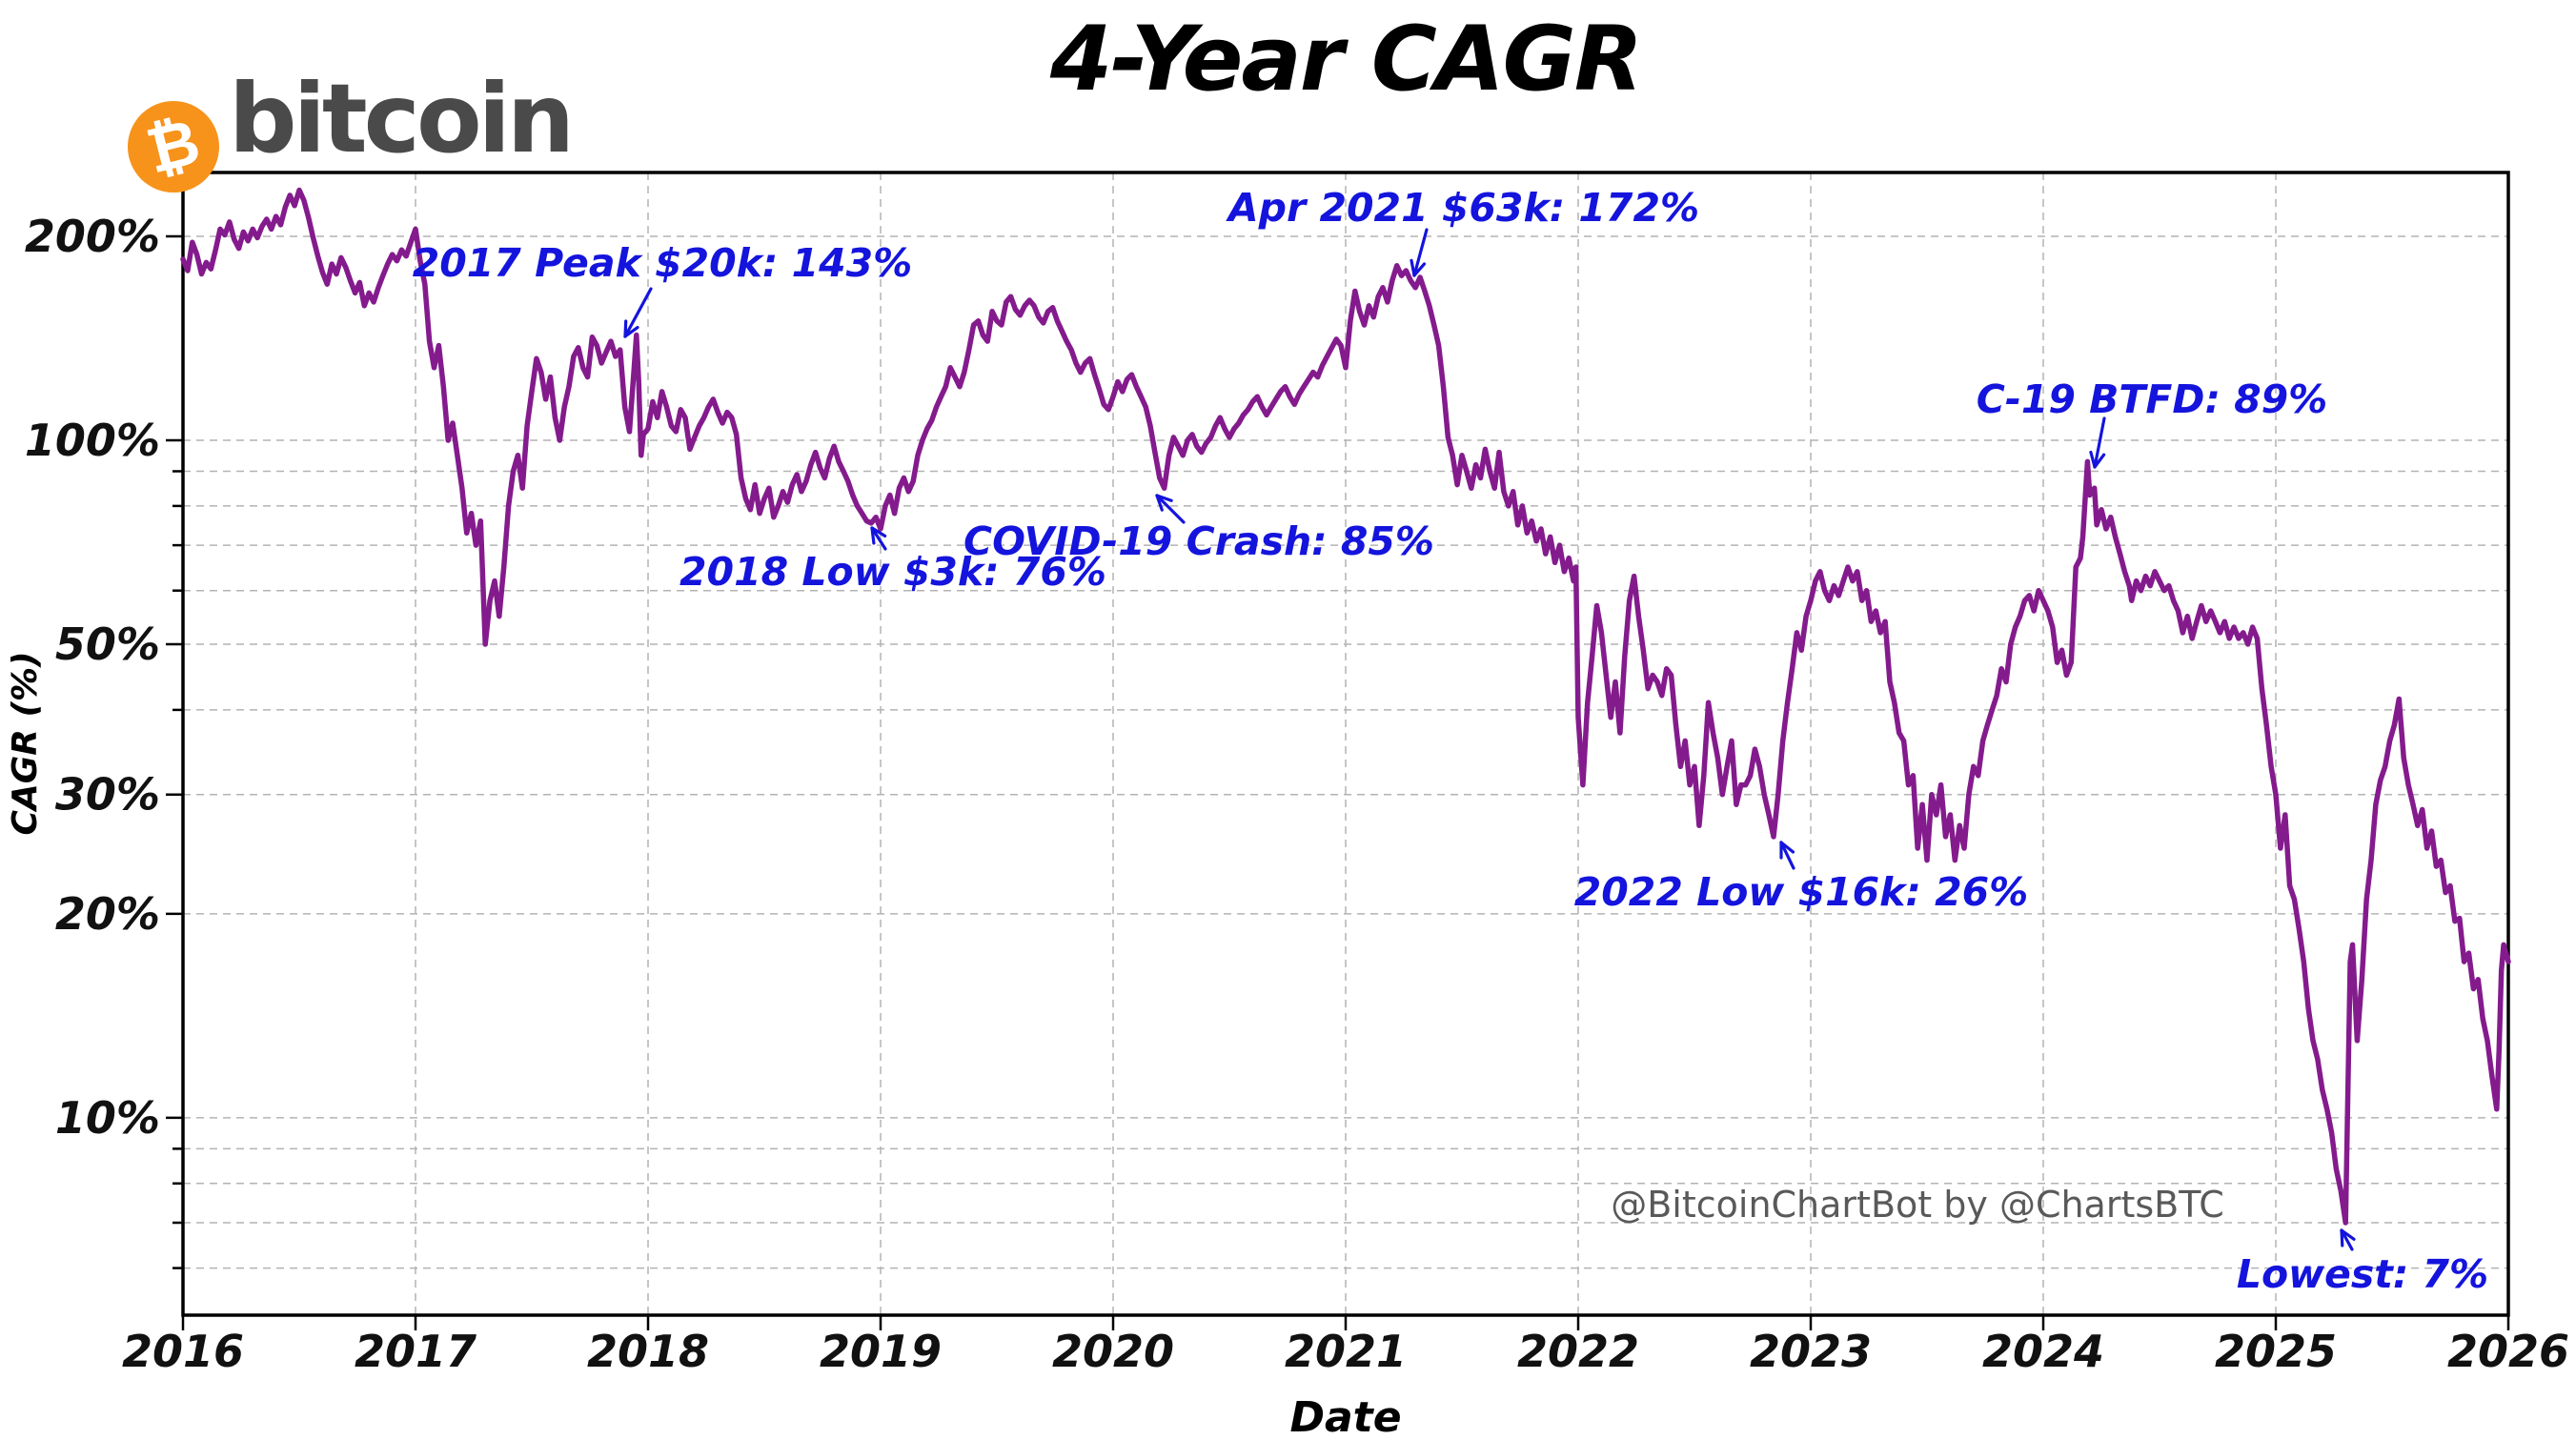 The width and height of the screenshot is (2576, 1440). What do you see at coordinates (1346, 60) in the screenshot?
I see `page-title: 4-Year CAGR` at bounding box center [1346, 60].